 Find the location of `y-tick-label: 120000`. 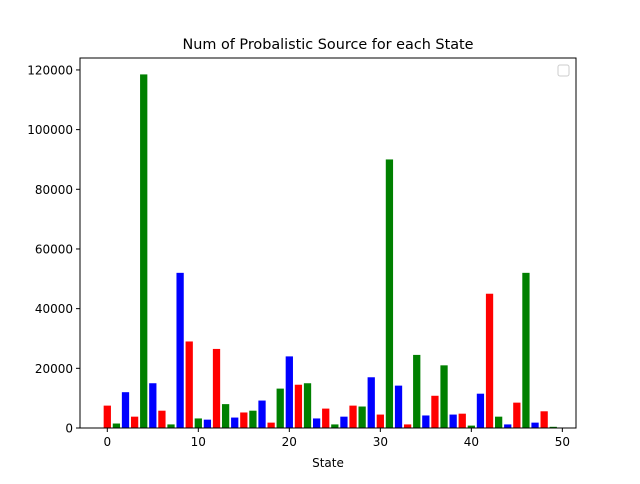

y-tick-label: 120000 is located at coordinates (50, 70).